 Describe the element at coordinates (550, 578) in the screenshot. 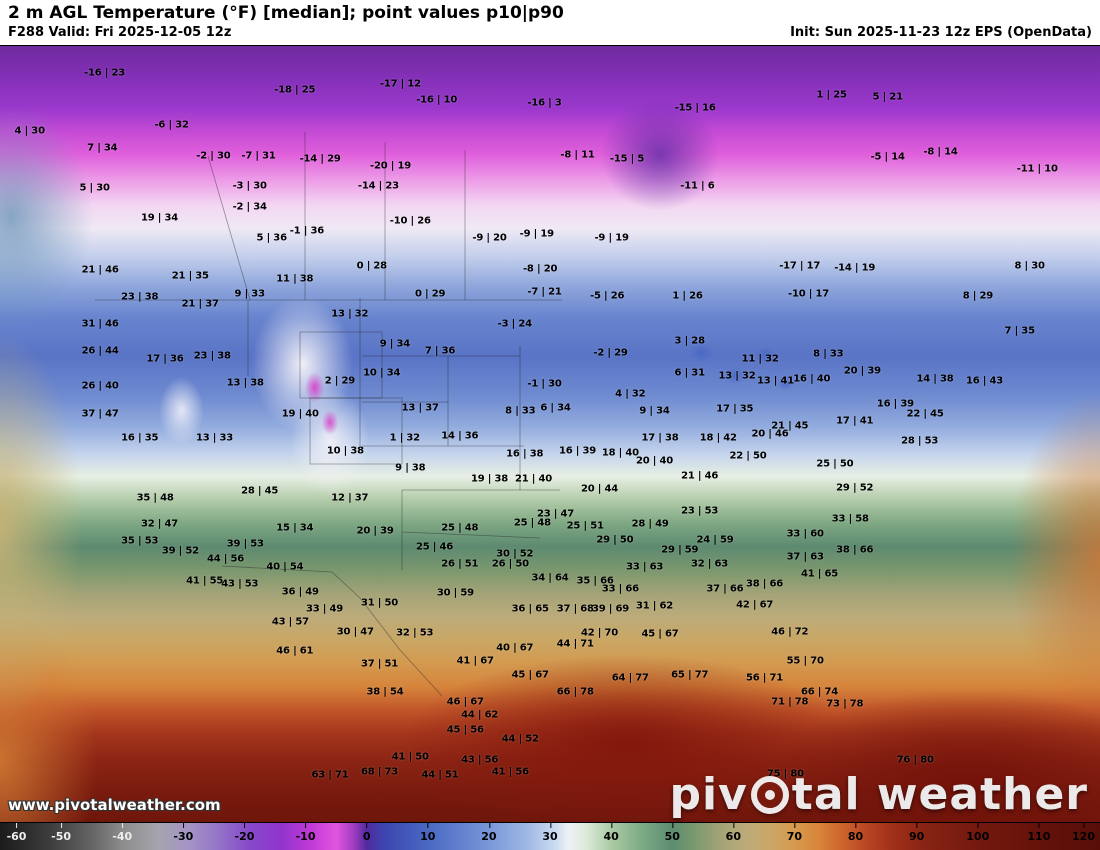

I see `point-value: 34 | 64` at that location.